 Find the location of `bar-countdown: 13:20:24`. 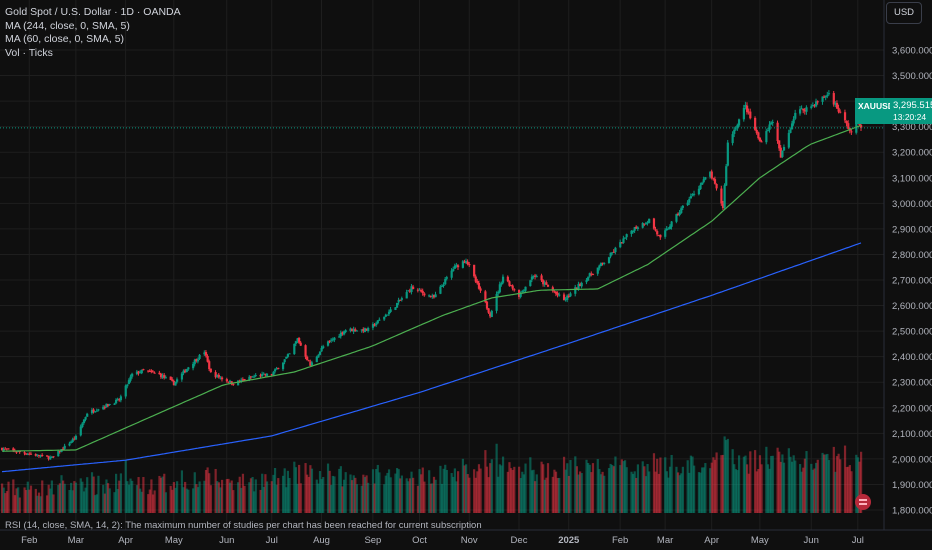

bar-countdown: 13:20:24 is located at coordinates (910, 117).